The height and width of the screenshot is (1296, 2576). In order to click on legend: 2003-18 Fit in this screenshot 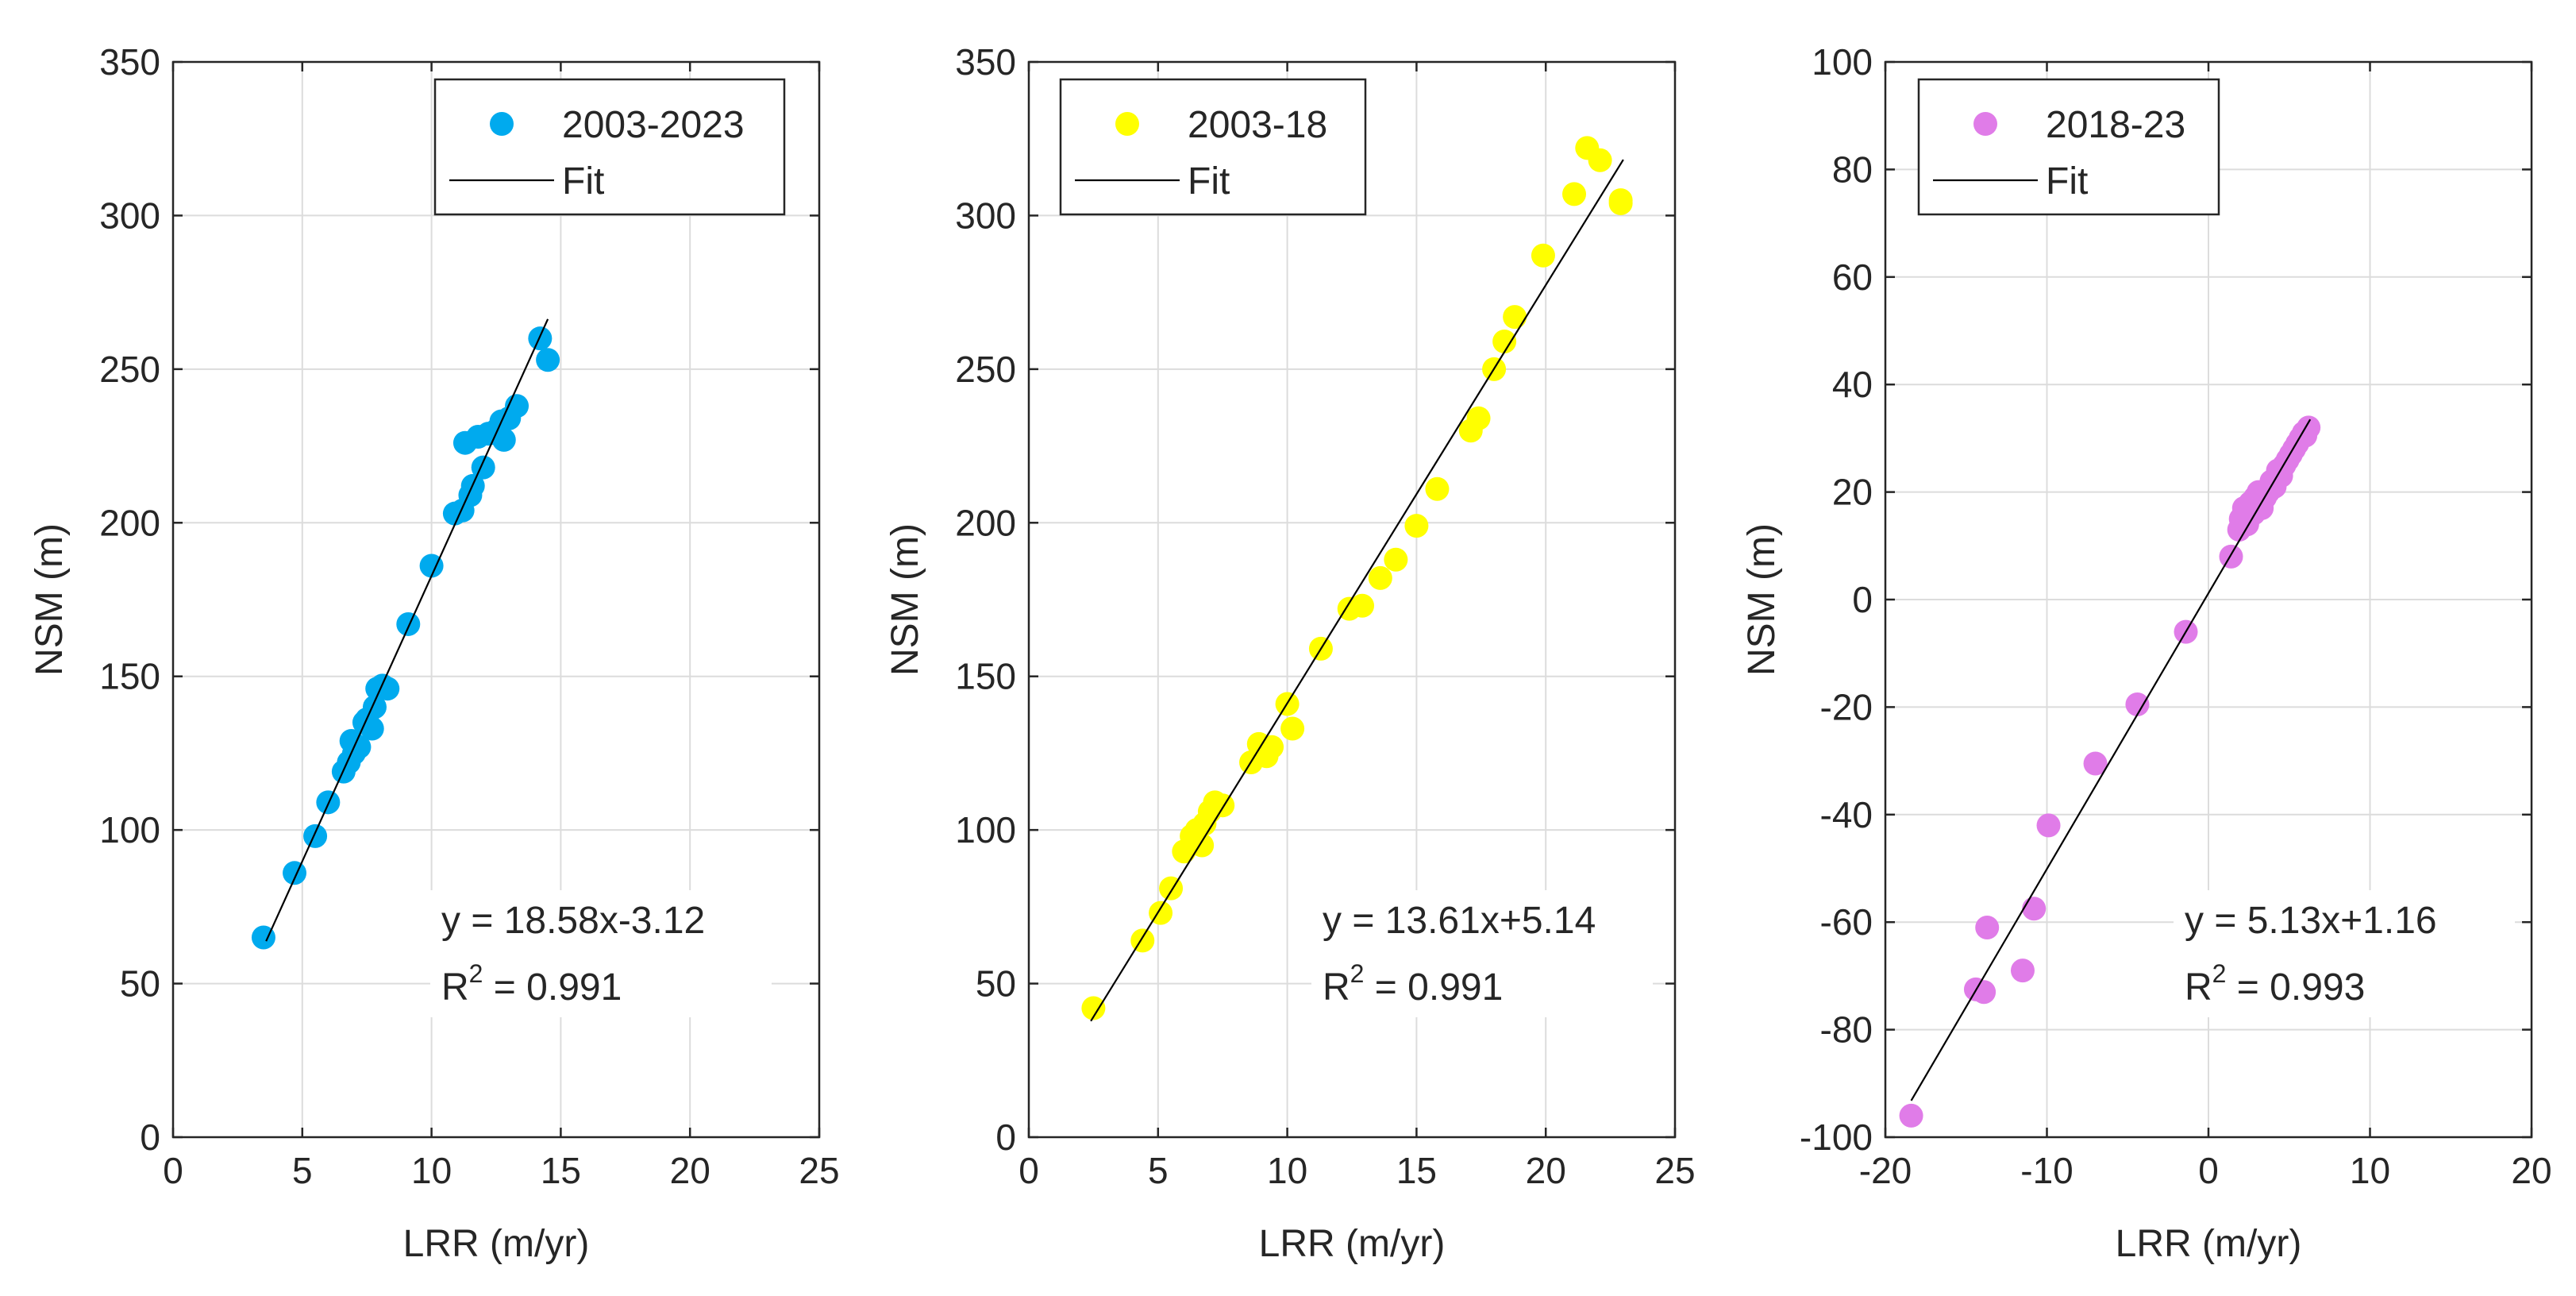, I will do `click(1213, 147)`.